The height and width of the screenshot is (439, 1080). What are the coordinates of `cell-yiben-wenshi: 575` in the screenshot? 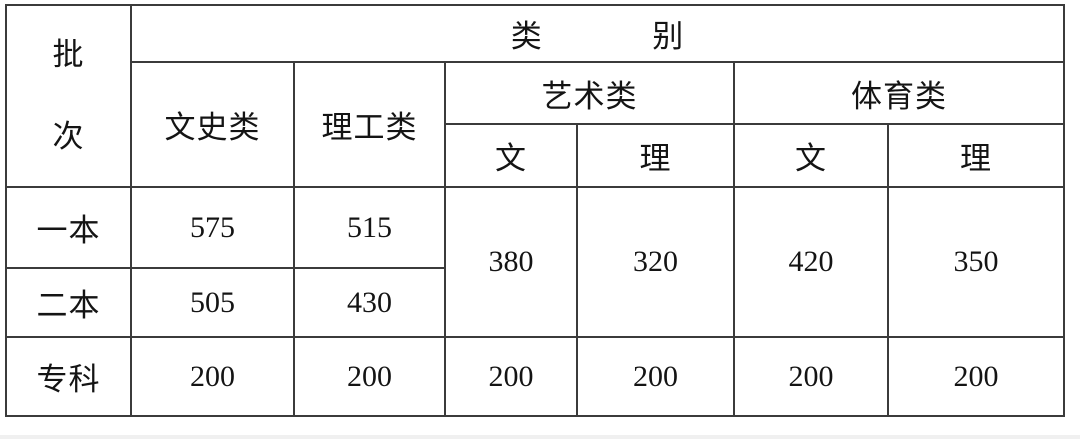 It's located at (212, 227).